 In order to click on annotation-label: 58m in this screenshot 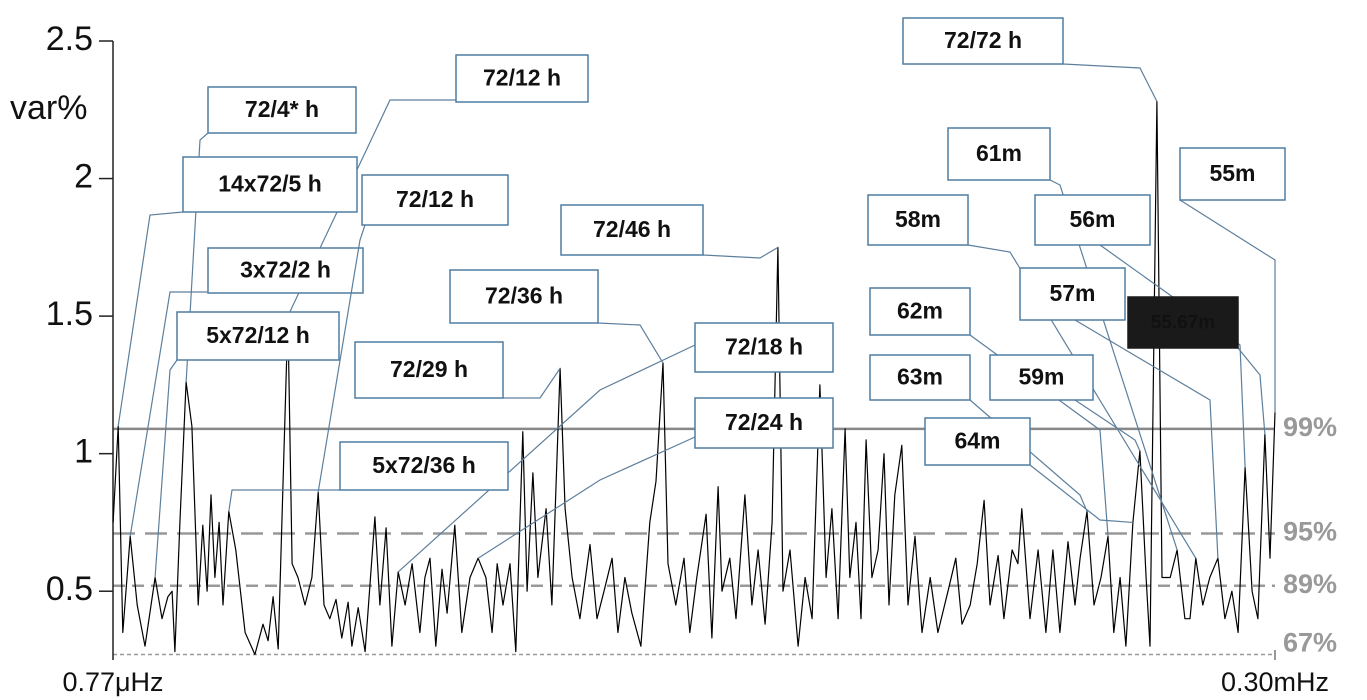, I will do `click(918, 219)`.